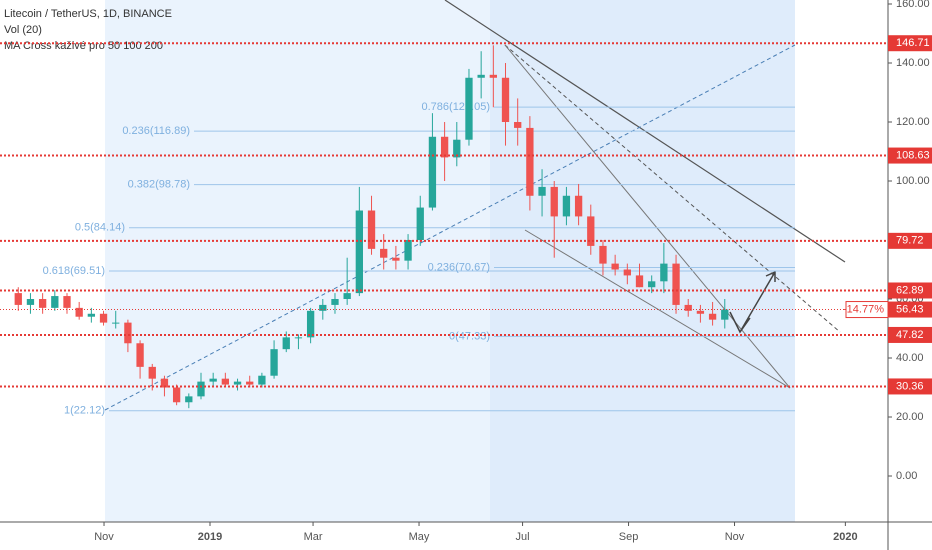  What do you see at coordinates (910, 358) in the screenshot?
I see `y-tick-label: 40.00` at bounding box center [910, 358].